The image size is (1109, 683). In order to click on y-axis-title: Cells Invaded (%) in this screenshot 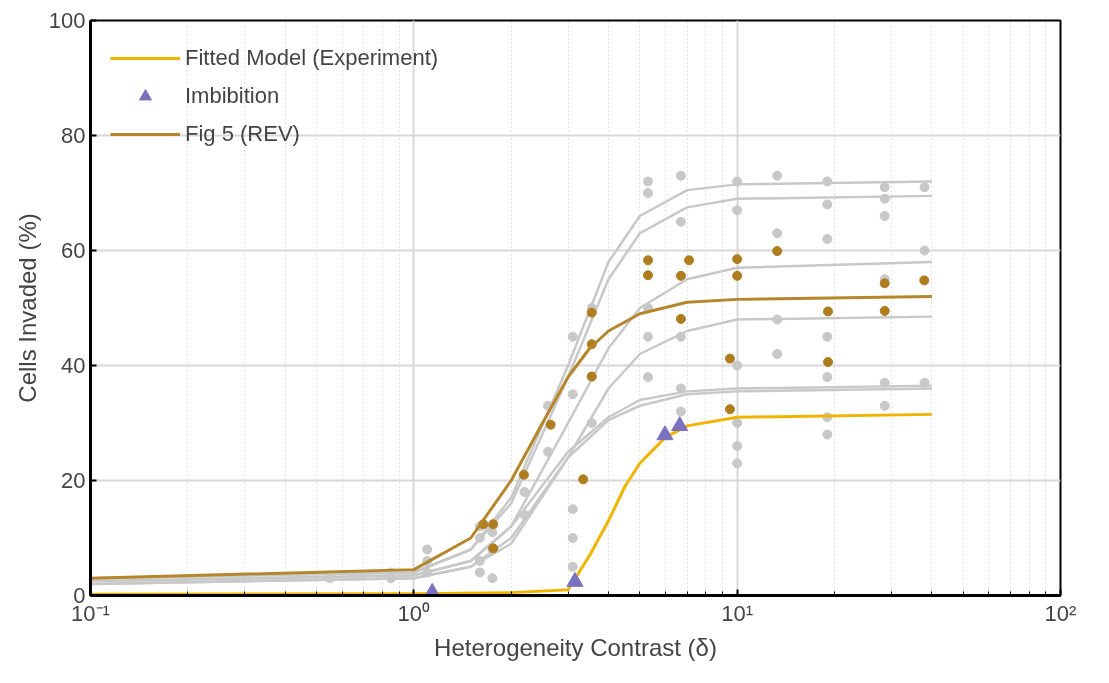, I will do `click(27, 308)`.